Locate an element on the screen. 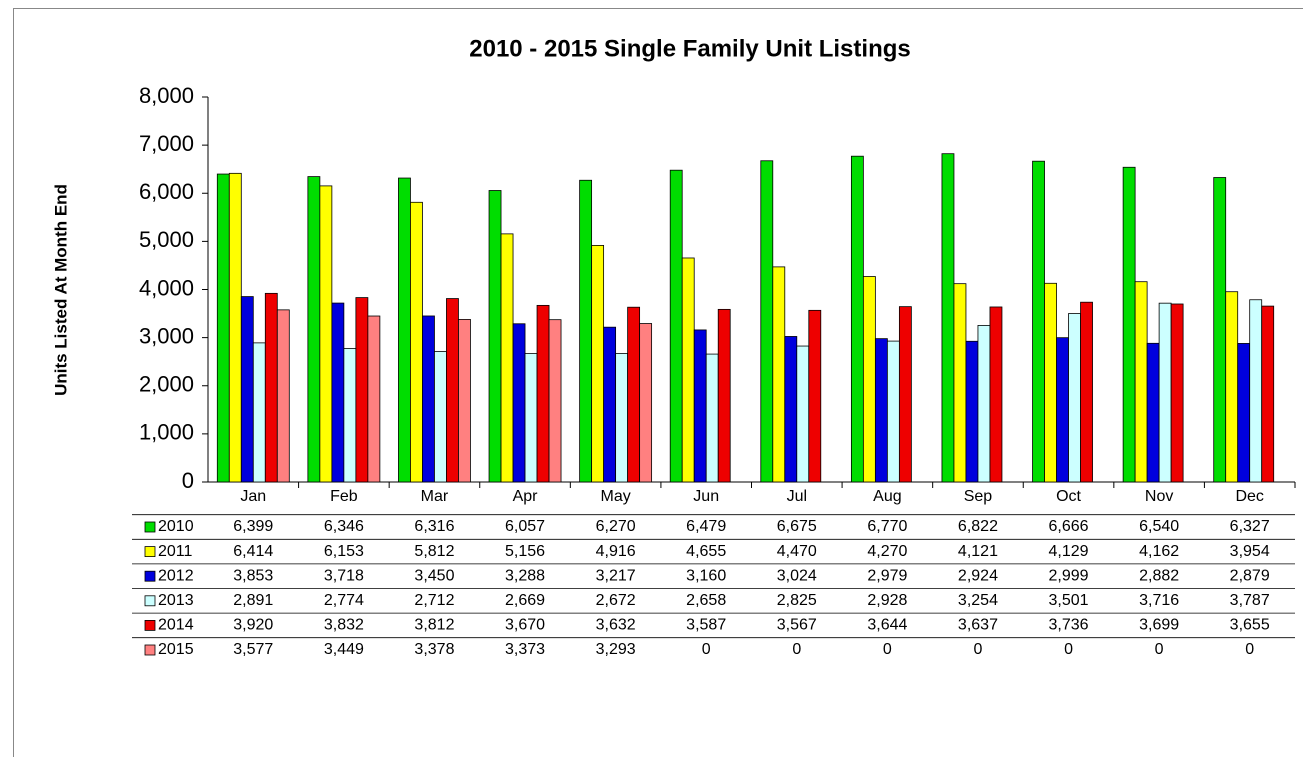 The width and height of the screenshot is (1303, 757). y-tick-label: 2,000 is located at coordinates (166, 384).